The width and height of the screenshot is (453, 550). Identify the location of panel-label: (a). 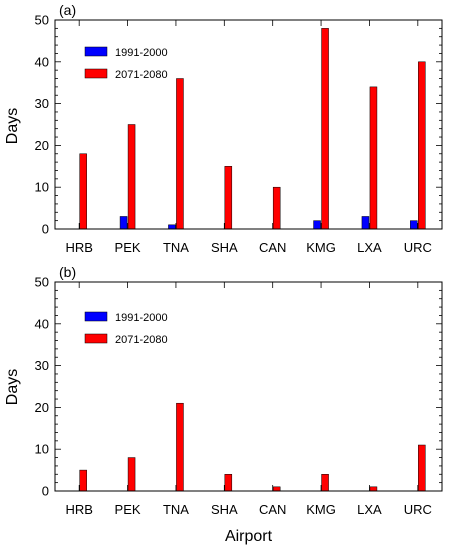
(67, 10).